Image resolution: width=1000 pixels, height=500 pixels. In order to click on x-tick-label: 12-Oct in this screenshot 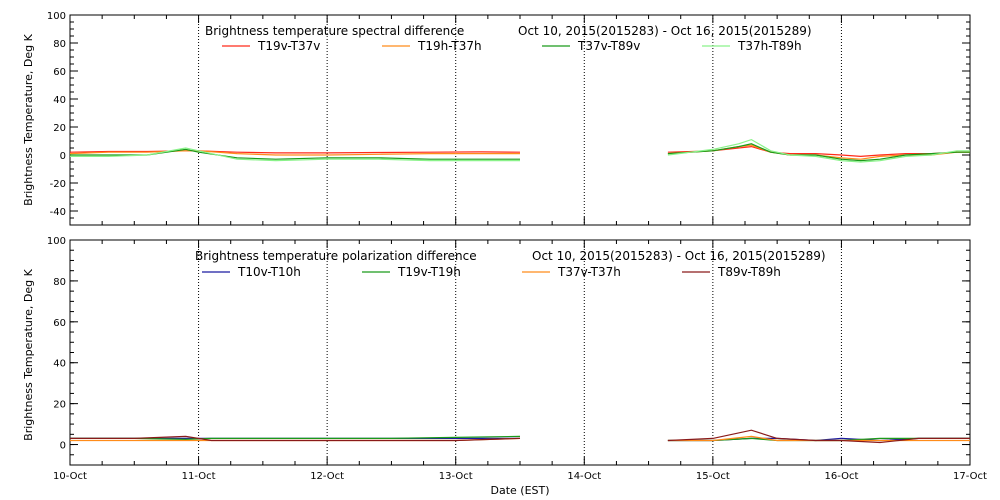, I will do `click(327, 476)`.